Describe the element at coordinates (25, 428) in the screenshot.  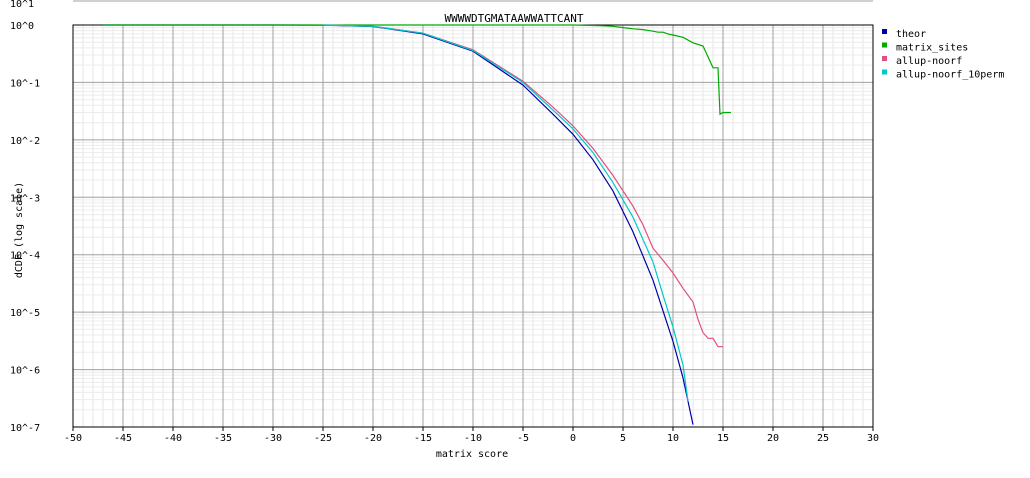
I see `y-tick-label: 10^-7` at that location.